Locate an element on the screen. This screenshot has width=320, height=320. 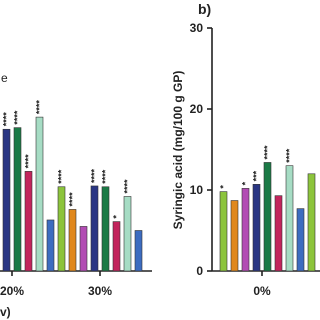
x-tick-label: 30% is located at coordinates (100, 291).